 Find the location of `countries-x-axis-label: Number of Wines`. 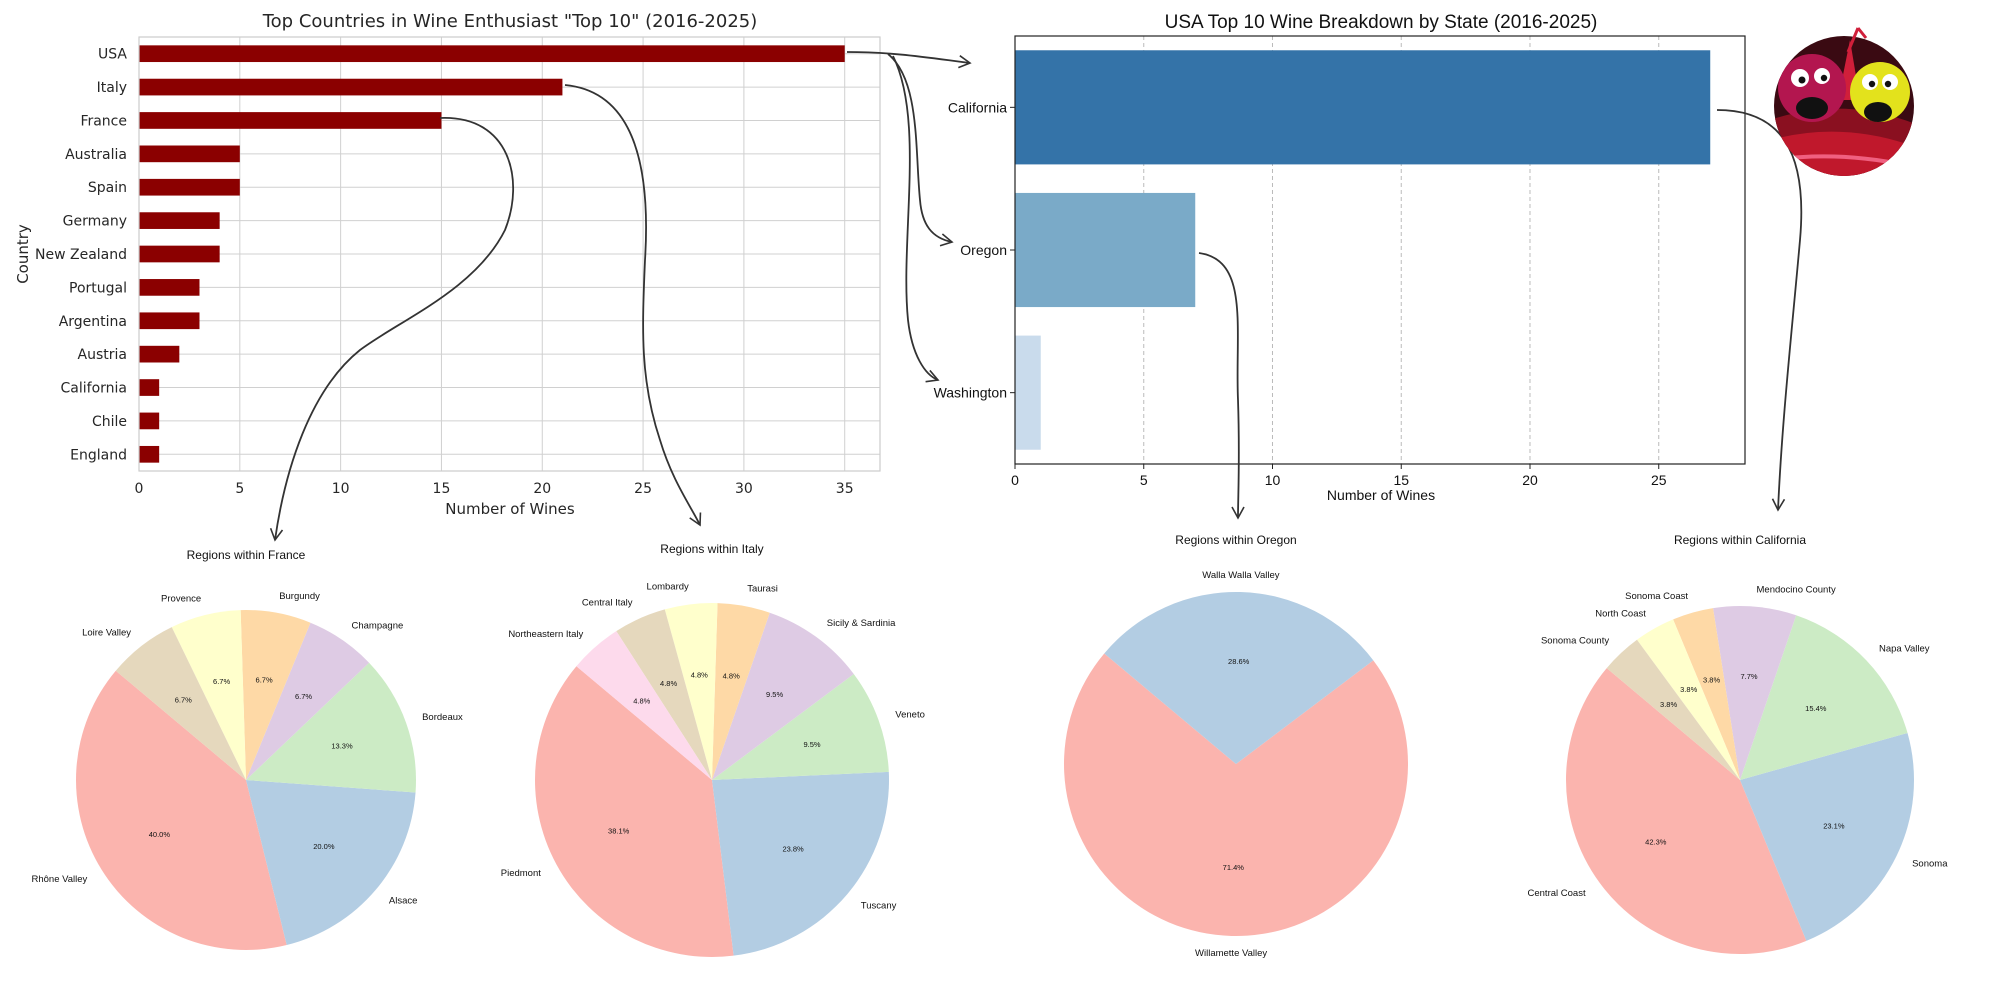

countries-x-axis-label: Number of Wines is located at coordinates (510, 509).